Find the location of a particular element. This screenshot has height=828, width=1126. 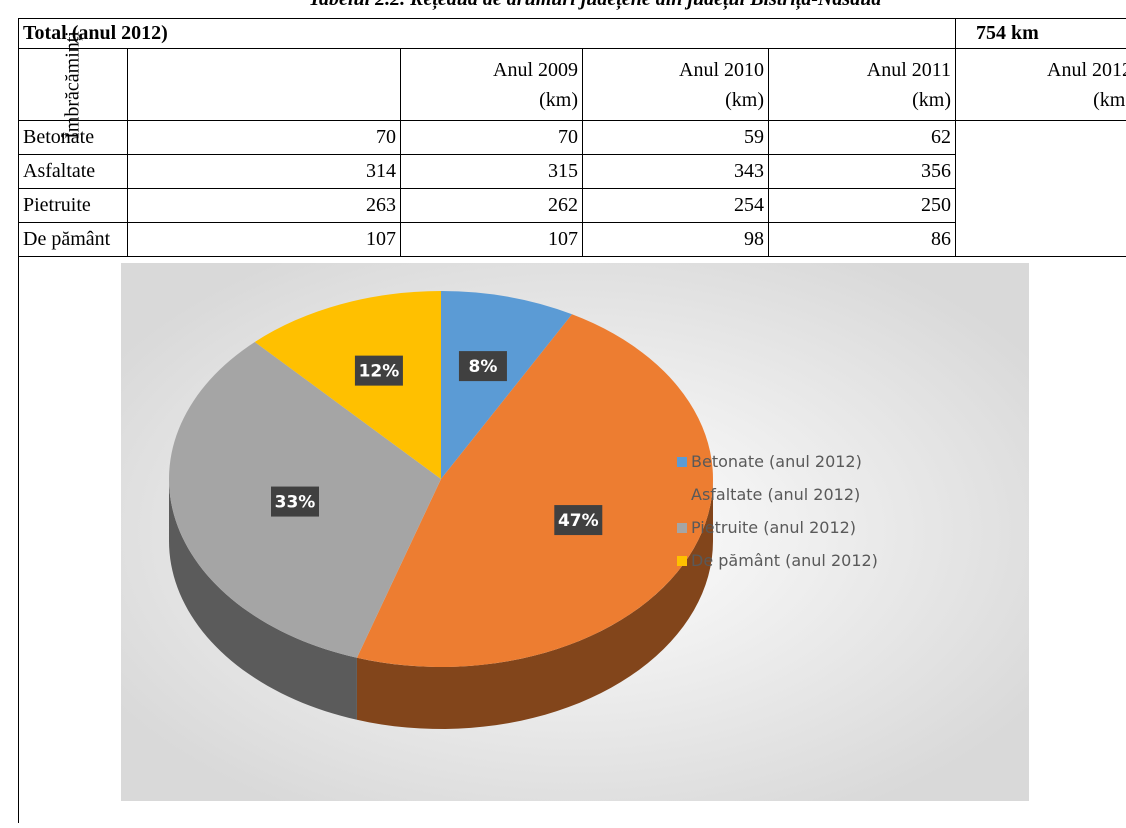

data-row: Pietruite 263 262 254 250 is located at coordinates (572, 205).